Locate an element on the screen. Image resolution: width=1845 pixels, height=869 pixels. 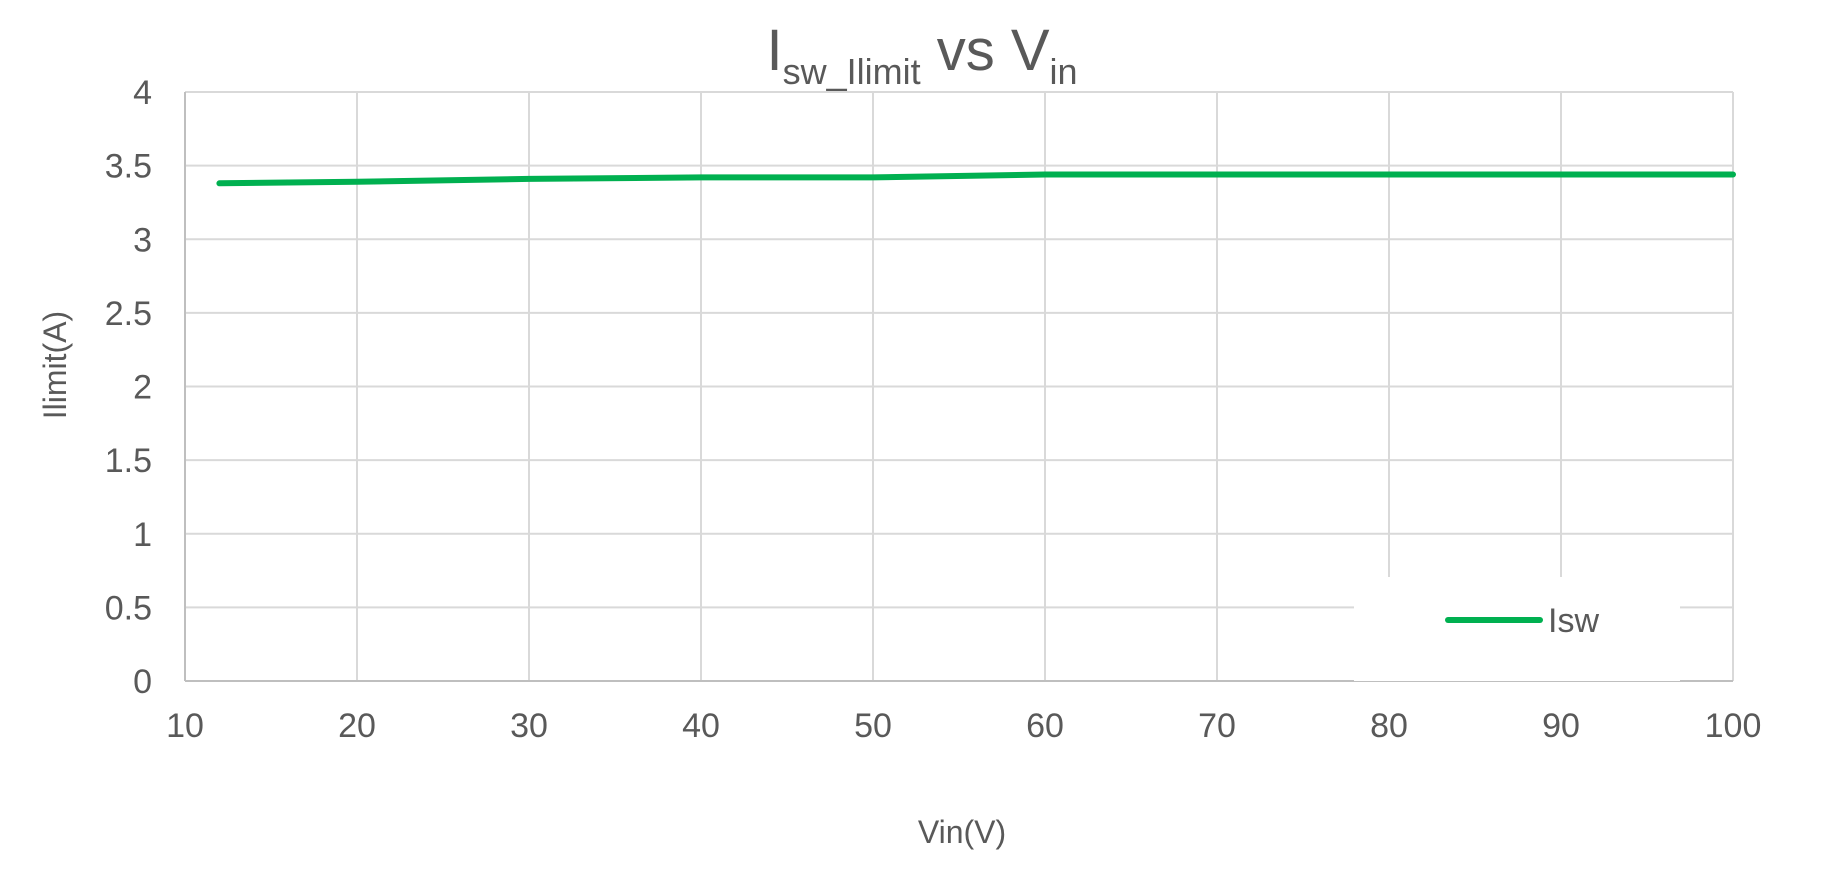
x-tick-label: 10 is located at coordinates (185, 726).